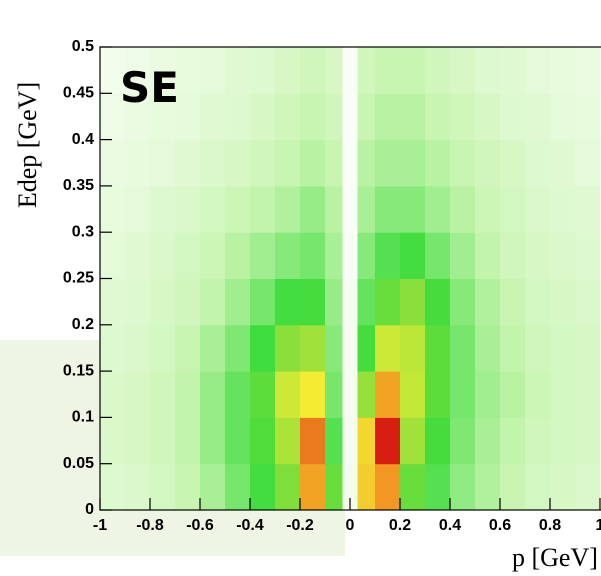 The height and width of the screenshot is (576, 601). I want to click on x-tick-label: -1, so click(100, 525).